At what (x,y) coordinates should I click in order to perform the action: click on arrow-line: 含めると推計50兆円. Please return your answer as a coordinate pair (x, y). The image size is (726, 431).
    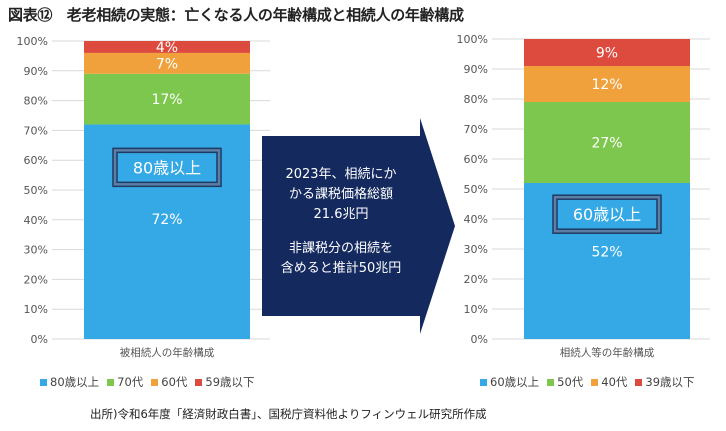
    Looking at the image, I should click on (341, 268).